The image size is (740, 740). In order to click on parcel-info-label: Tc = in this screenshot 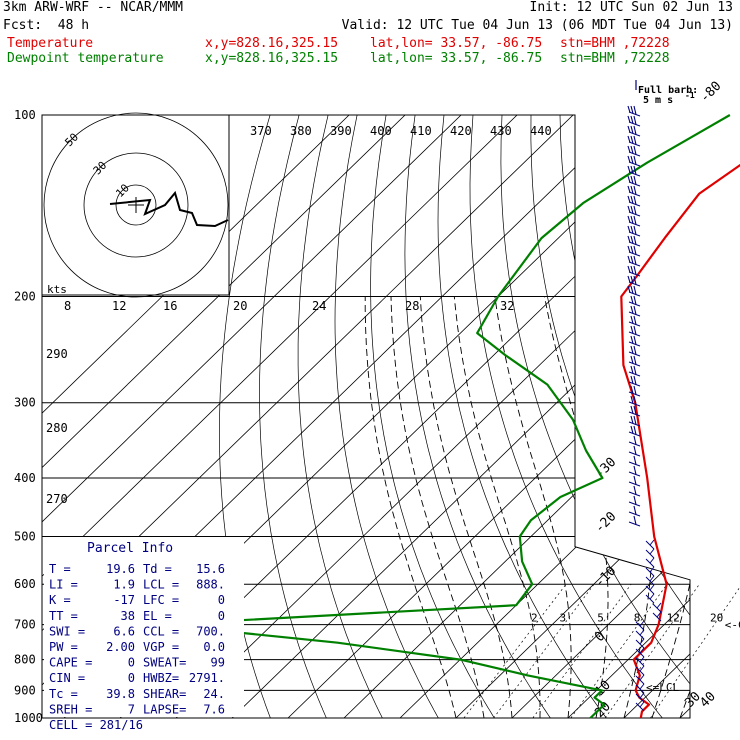, I will do `click(63, 694)`.